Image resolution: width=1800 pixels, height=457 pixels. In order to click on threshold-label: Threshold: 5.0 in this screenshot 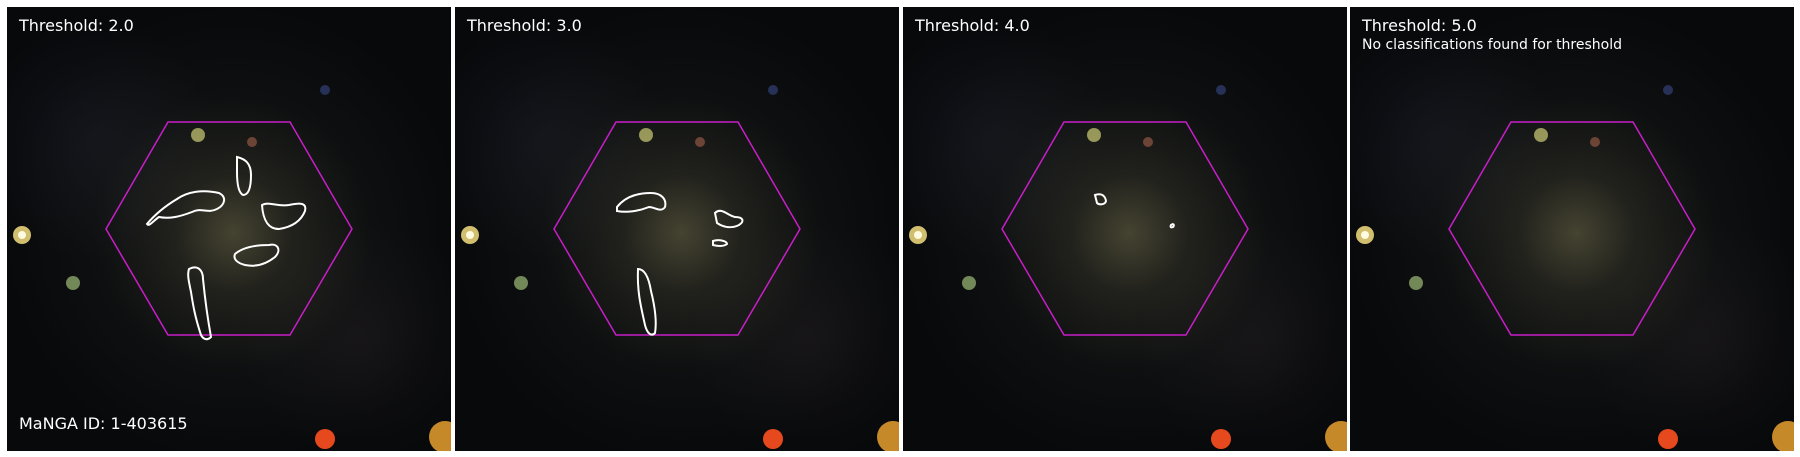, I will do `click(1419, 25)`.